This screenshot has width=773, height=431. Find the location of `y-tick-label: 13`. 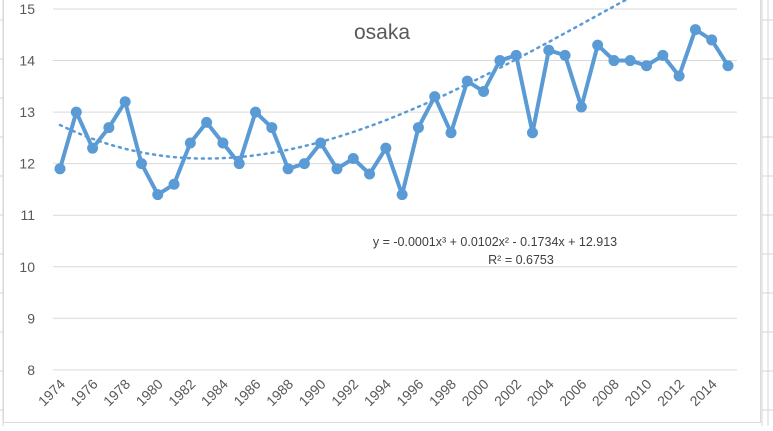

y-tick-label: 13 is located at coordinates (27, 112).